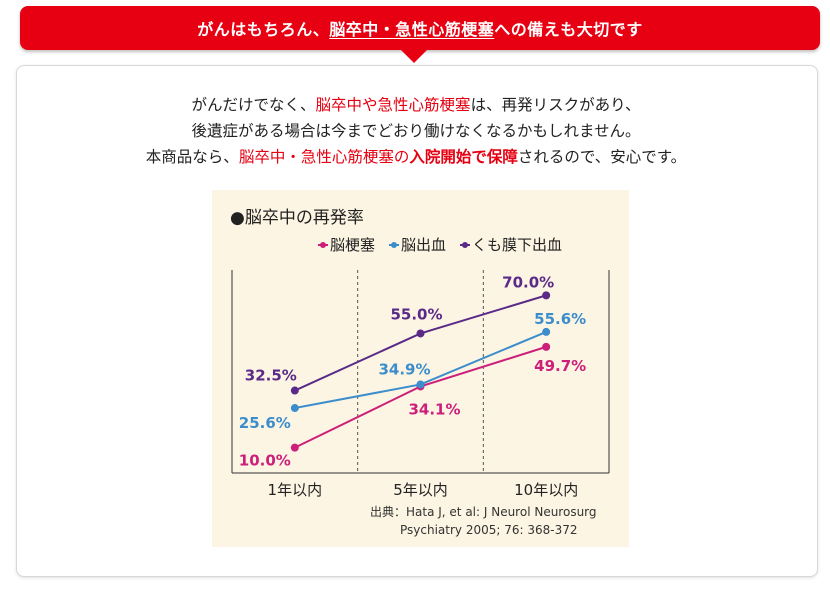  What do you see at coordinates (265, 461) in the screenshot?
I see `data-label: 10.0%` at bounding box center [265, 461].